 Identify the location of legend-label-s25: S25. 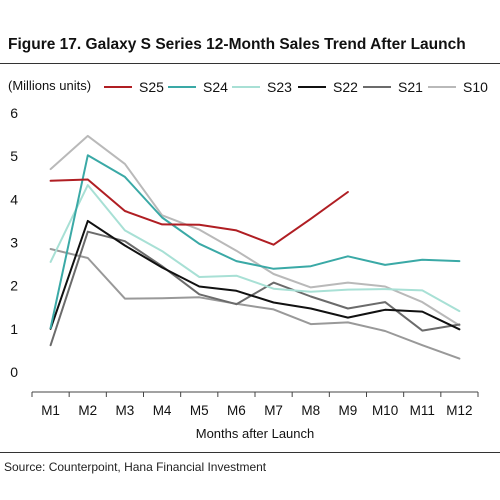
(151, 87).